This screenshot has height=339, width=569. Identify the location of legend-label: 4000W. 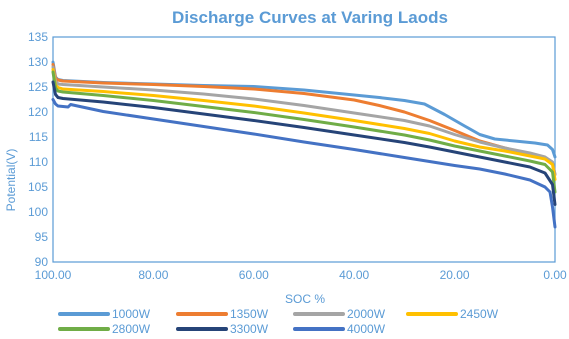
(366, 329).